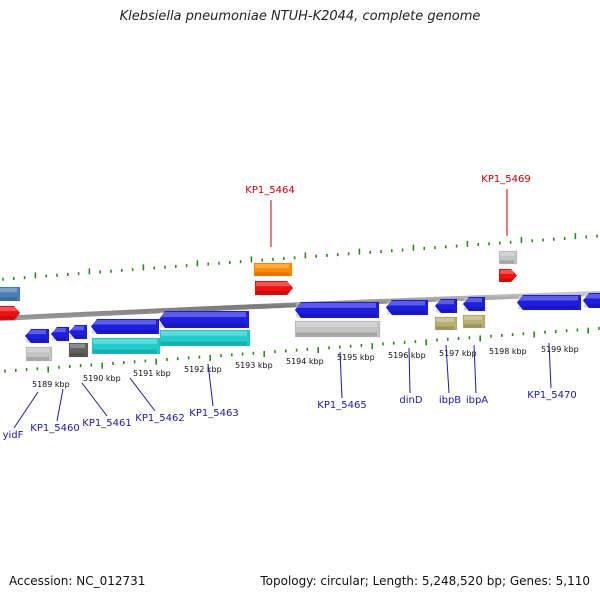  I want to click on gene-kp1-5463-shape, so click(204, 319).